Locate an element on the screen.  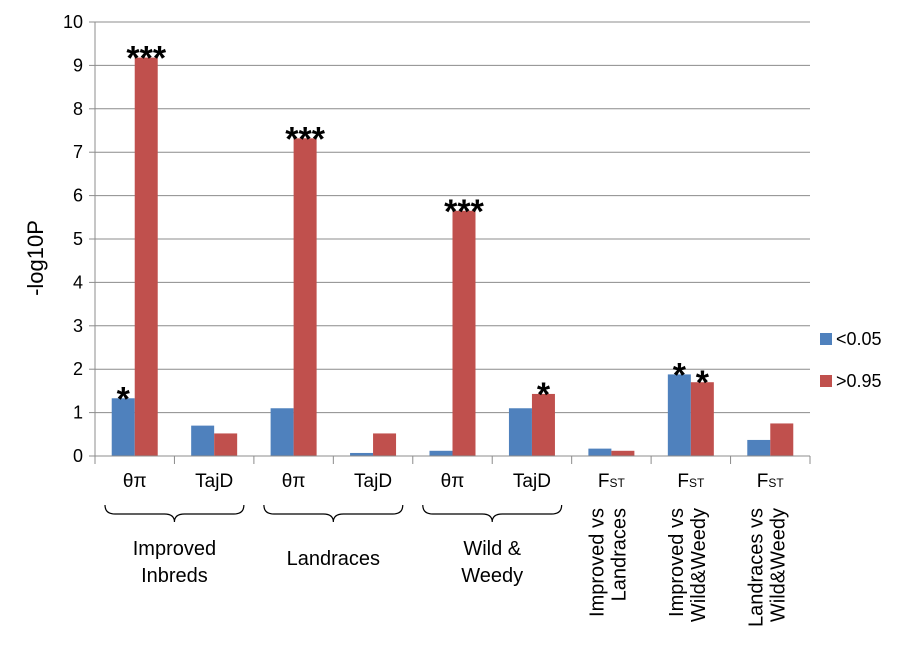
comparison-label: Landraces vs is located at coordinates (756, 567).